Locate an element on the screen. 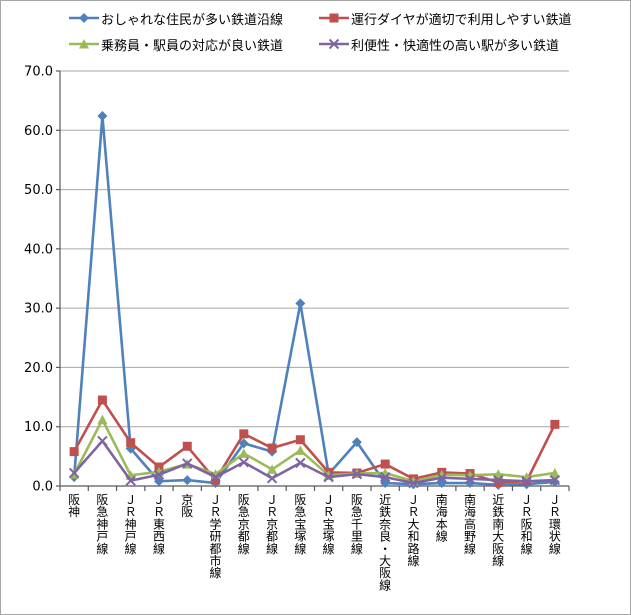 The image size is (631, 615). y-axis-tick-label: 70.0 is located at coordinates (38, 72).